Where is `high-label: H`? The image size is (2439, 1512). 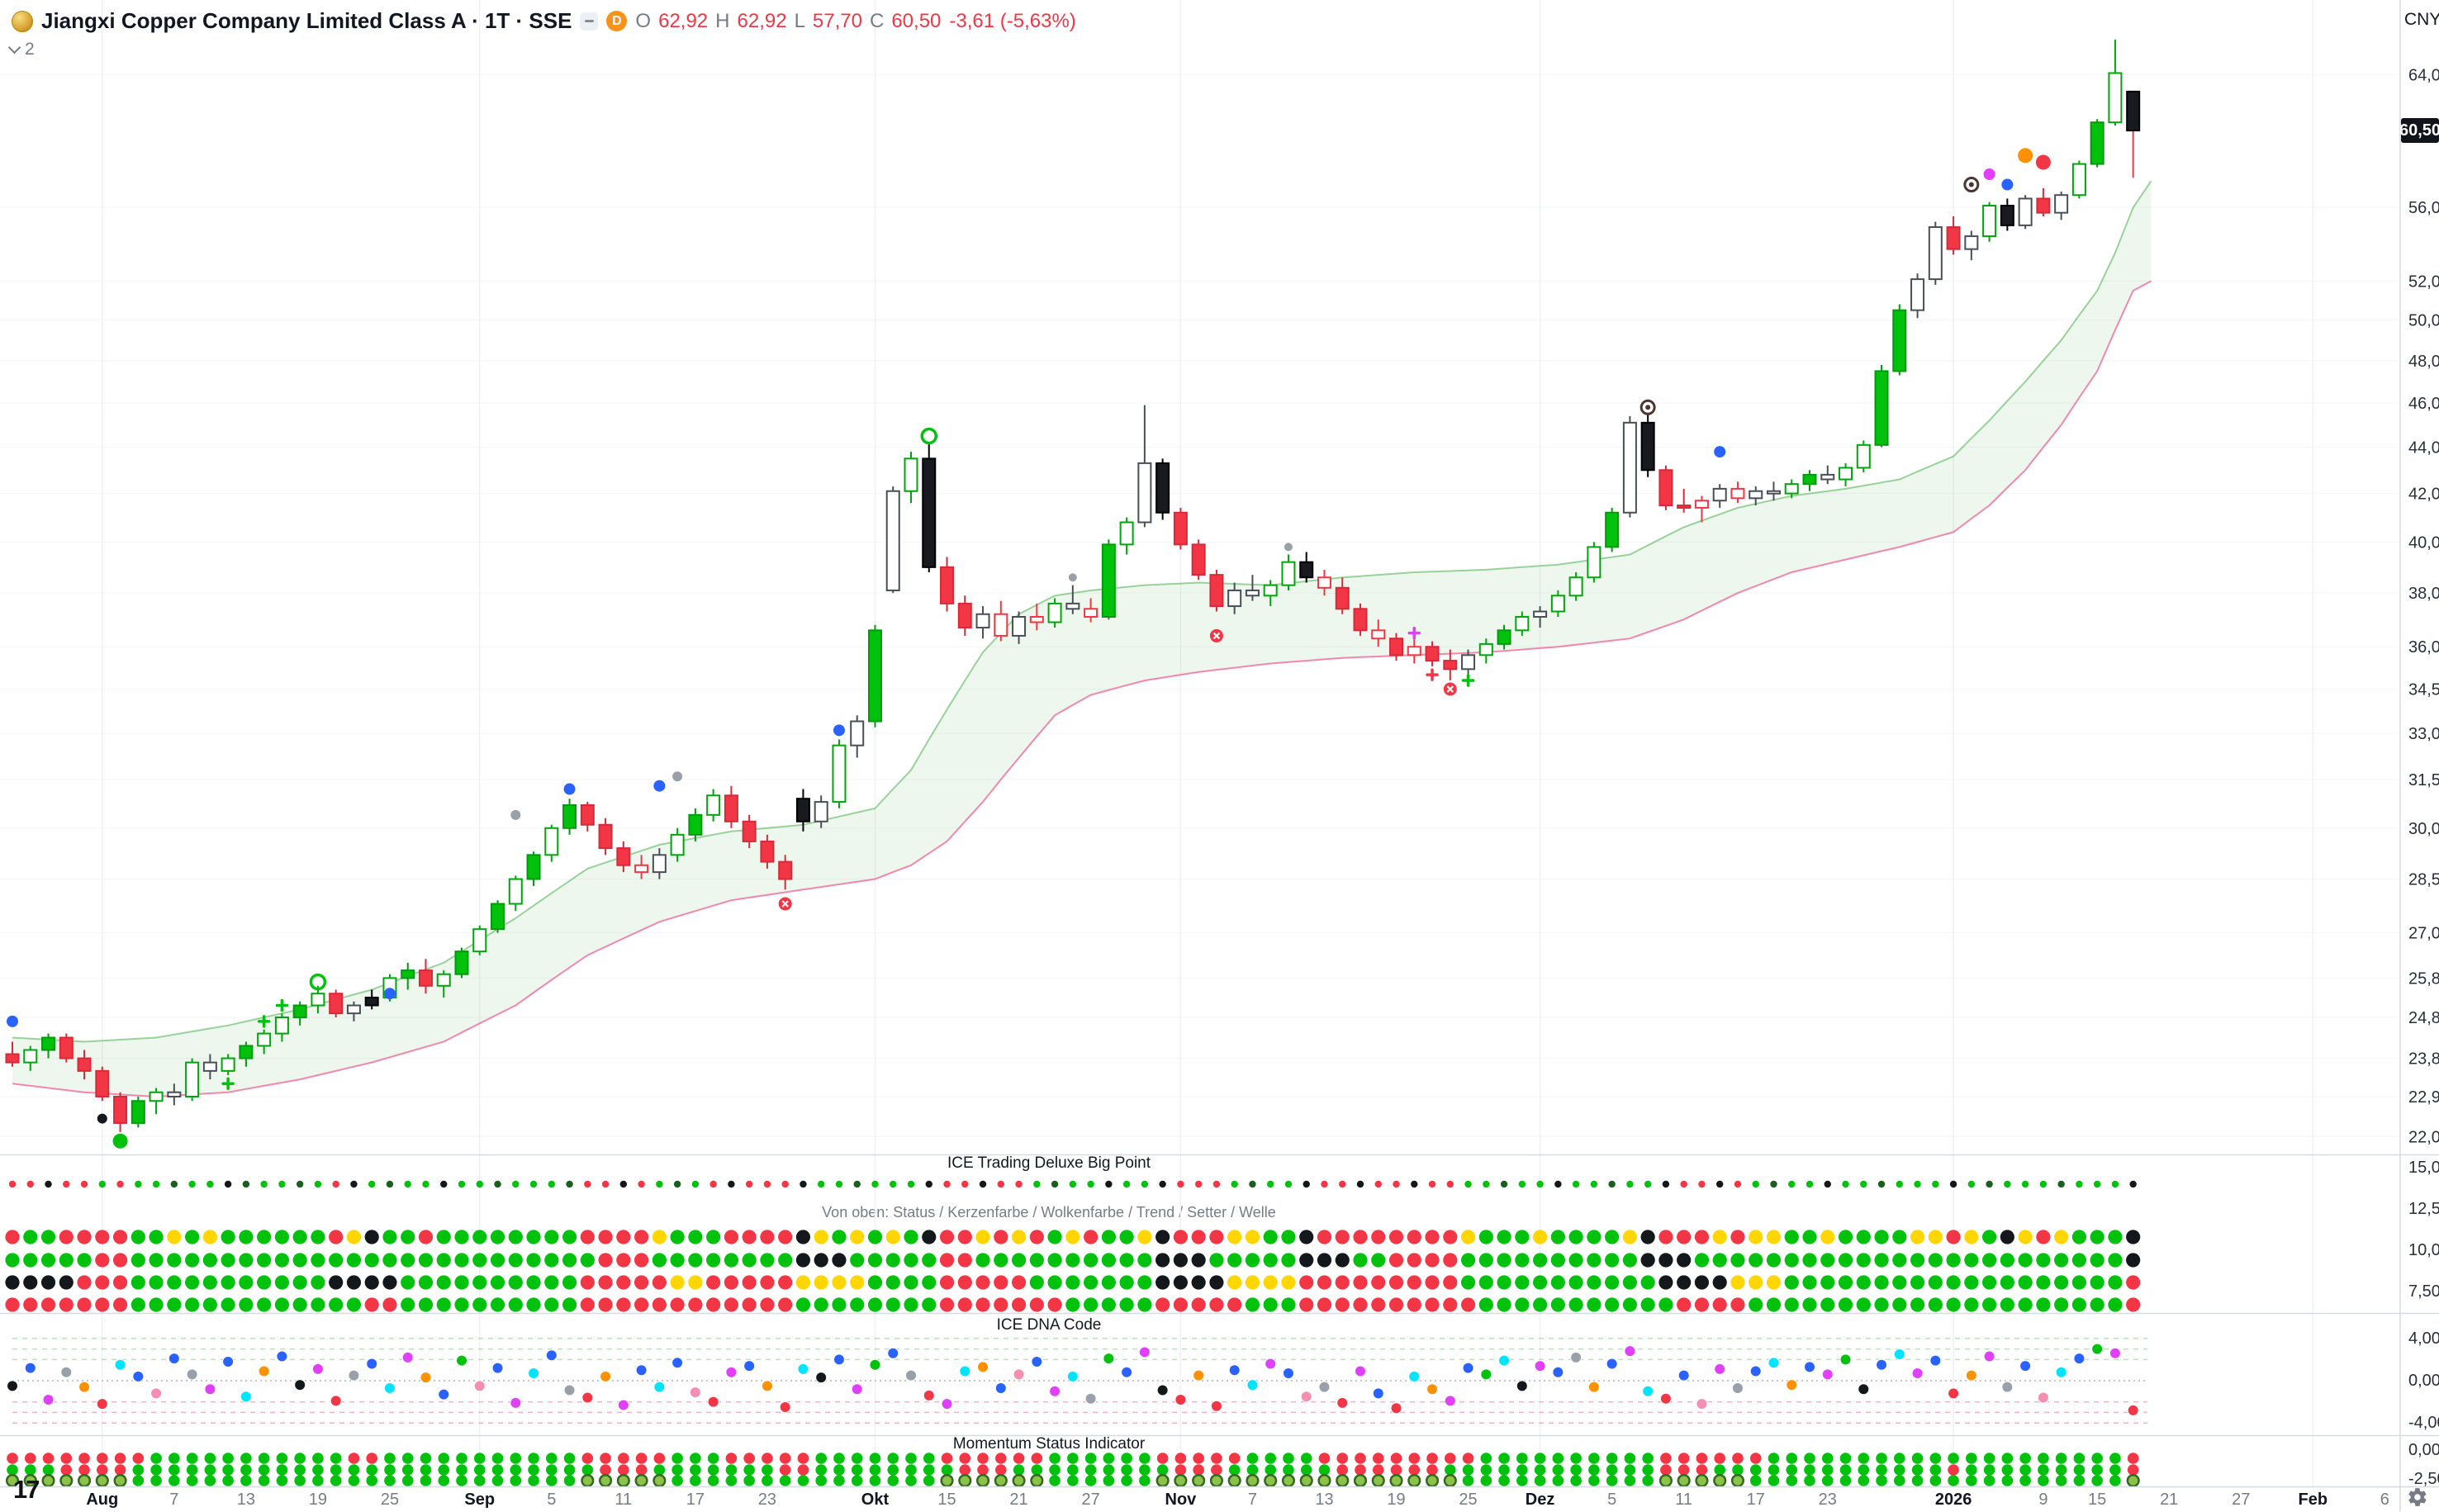 high-label: H is located at coordinates (722, 20).